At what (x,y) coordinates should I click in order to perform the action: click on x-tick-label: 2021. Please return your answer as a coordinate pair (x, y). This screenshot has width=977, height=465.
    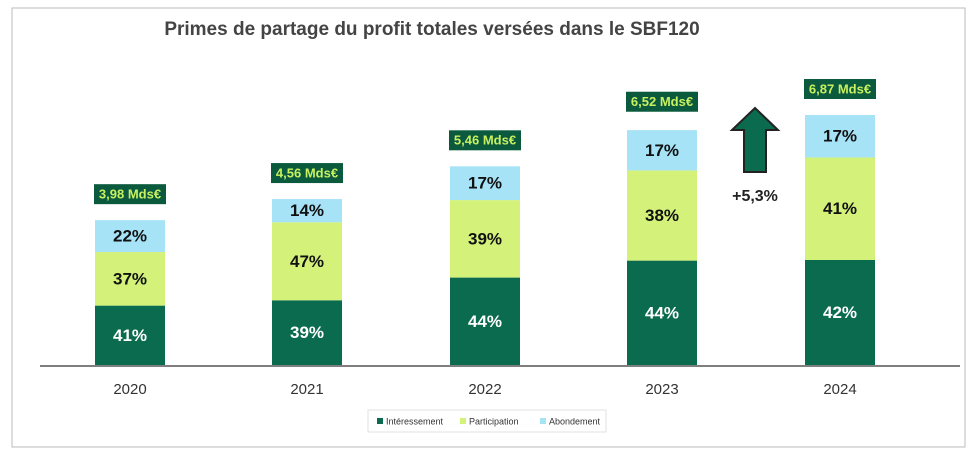
    Looking at the image, I should click on (306, 389).